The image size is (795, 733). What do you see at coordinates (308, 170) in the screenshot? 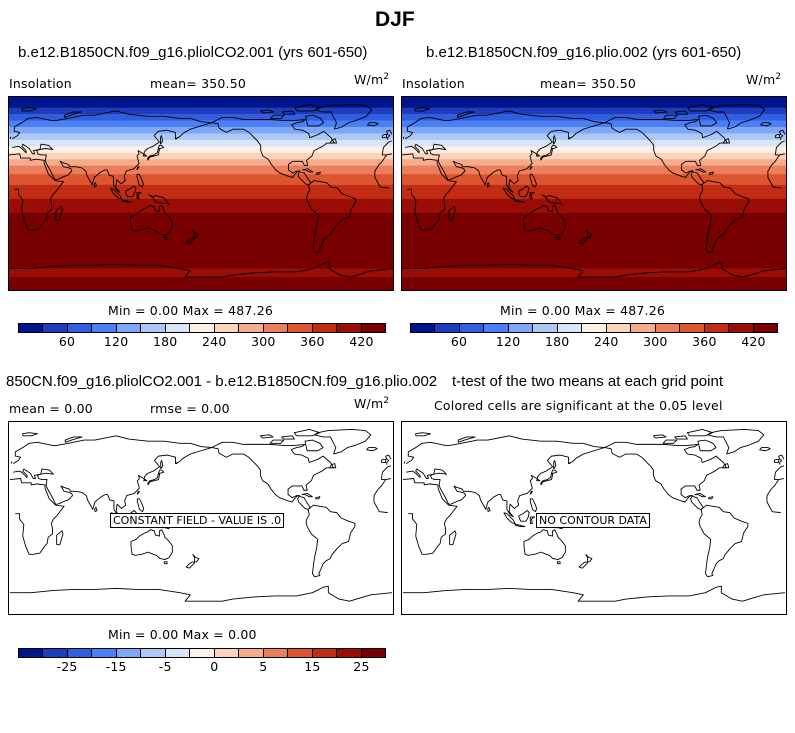
I see `coastline-cuba` at bounding box center [308, 170].